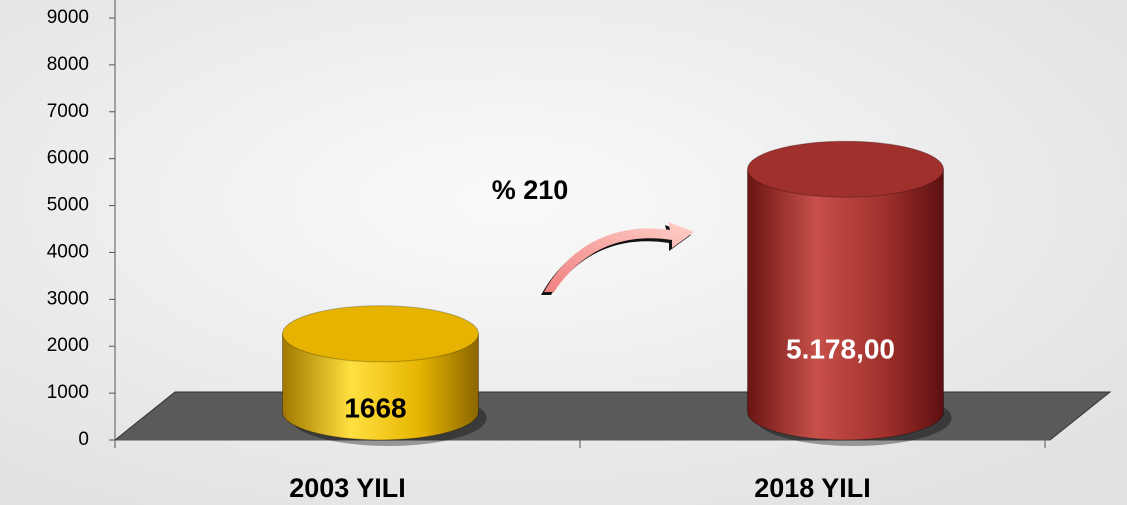 The width and height of the screenshot is (1127, 505). What do you see at coordinates (68, 298) in the screenshot?
I see `y-tick-label: 3000` at bounding box center [68, 298].